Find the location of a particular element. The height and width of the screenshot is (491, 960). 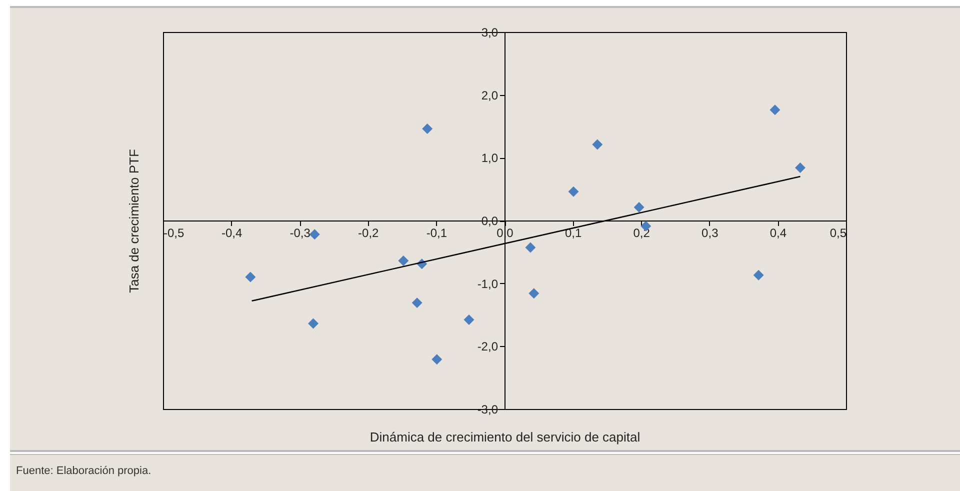

y-tick-label: -1,0 is located at coordinates (487, 283).